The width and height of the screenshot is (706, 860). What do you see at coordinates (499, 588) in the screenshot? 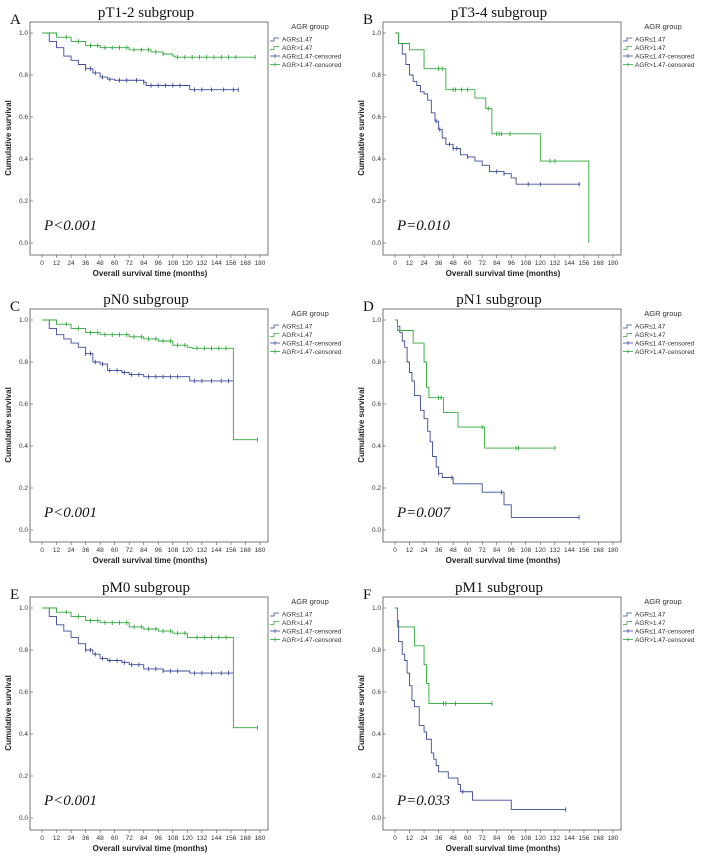
I see `panel-title: pM1 subgroup` at bounding box center [499, 588].